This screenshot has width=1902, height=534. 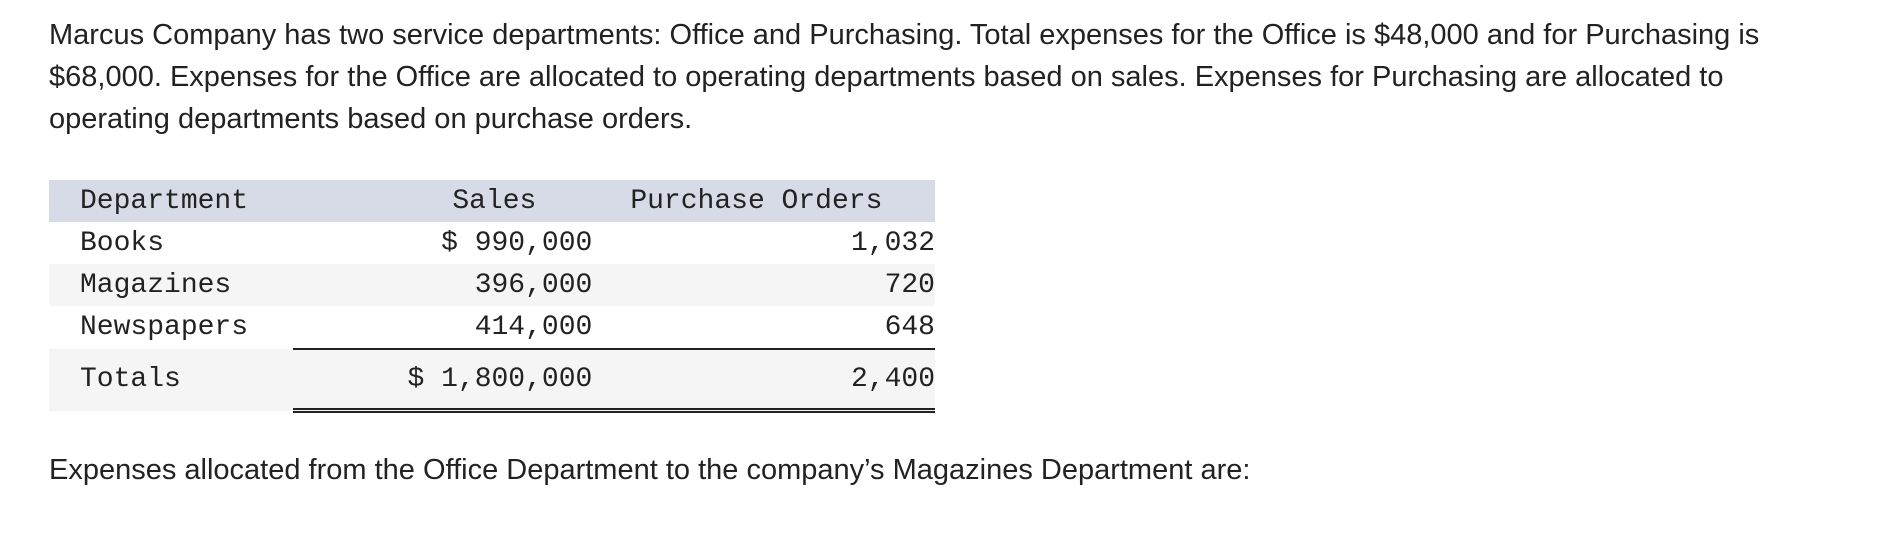 I want to click on totals-purchase-orders: 2,400, so click(x=763, y=380).